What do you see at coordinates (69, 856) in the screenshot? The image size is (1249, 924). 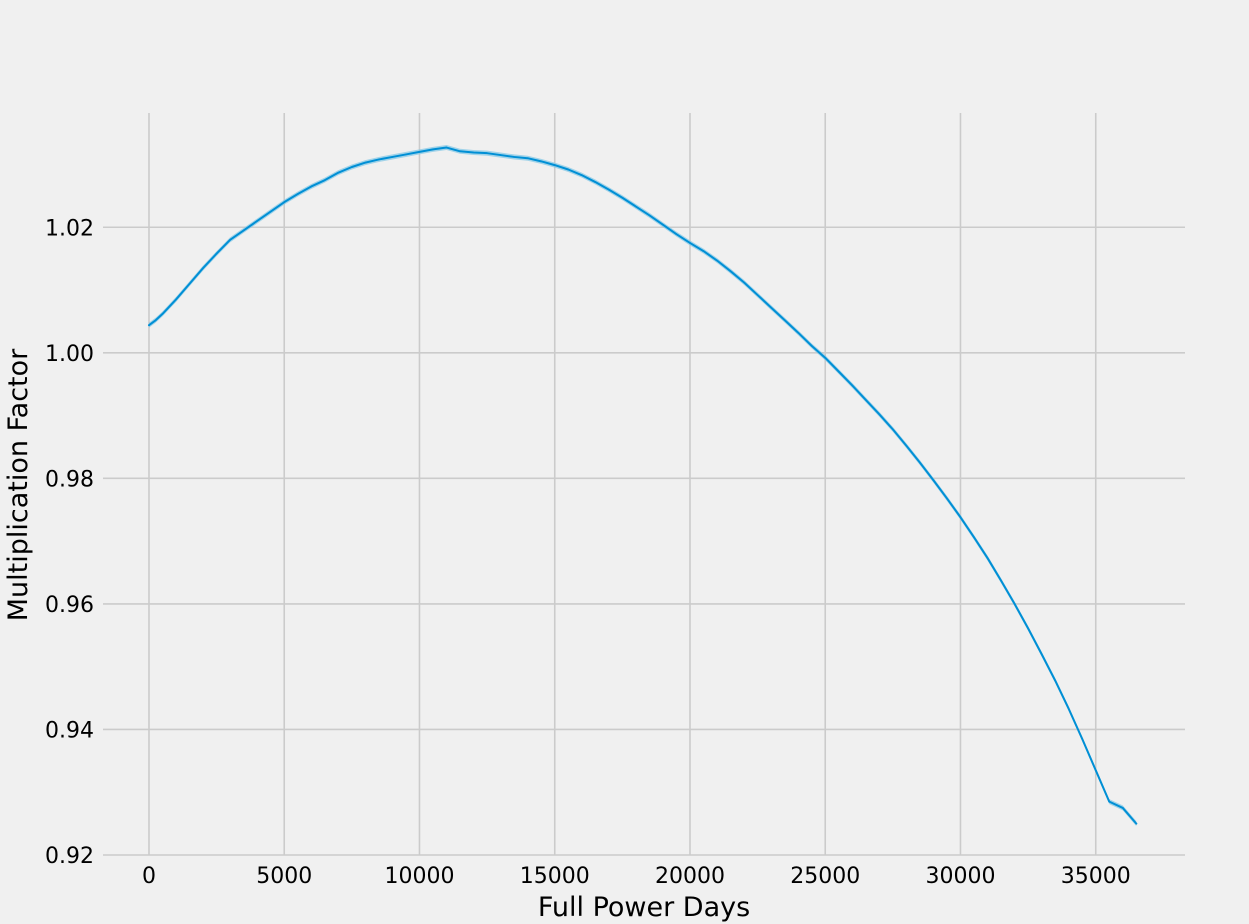 I see `y-tick-label: 0.92` at bounding box center [69, 856].